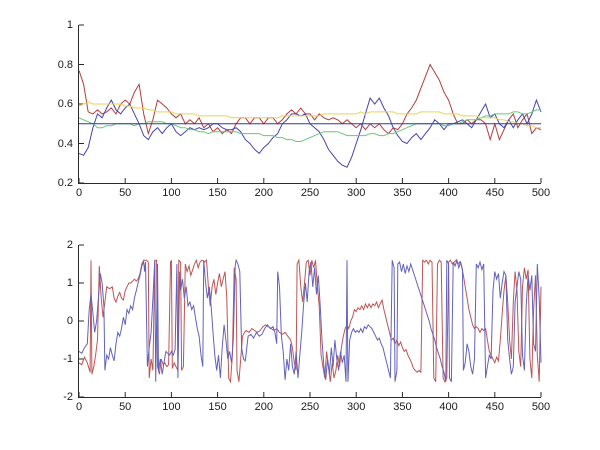 This screenshot has height=450, width=600. I want to click on series-red-noisy-signal, so click(310, 102).